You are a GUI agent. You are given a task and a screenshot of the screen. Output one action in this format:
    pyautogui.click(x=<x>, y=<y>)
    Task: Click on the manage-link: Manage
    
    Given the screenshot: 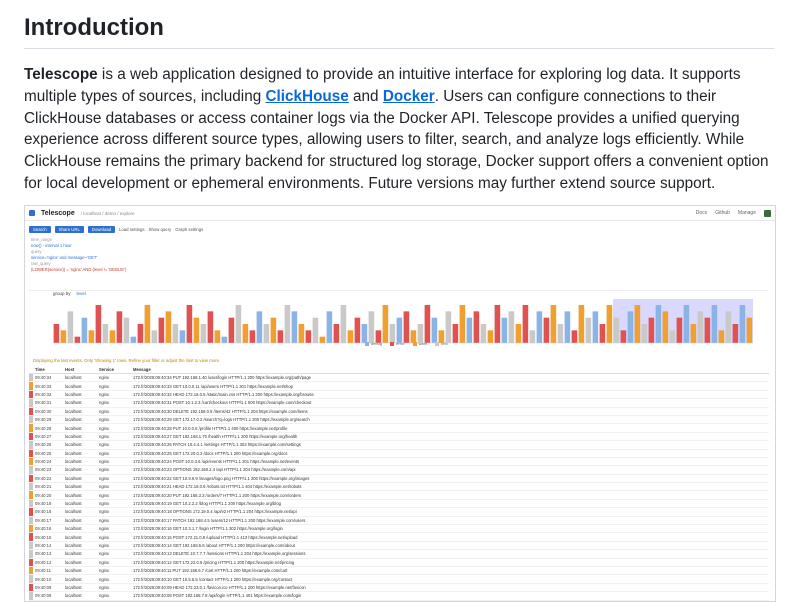 What is the action you would take?
    pyautogui.click(x=747, y=213)
    